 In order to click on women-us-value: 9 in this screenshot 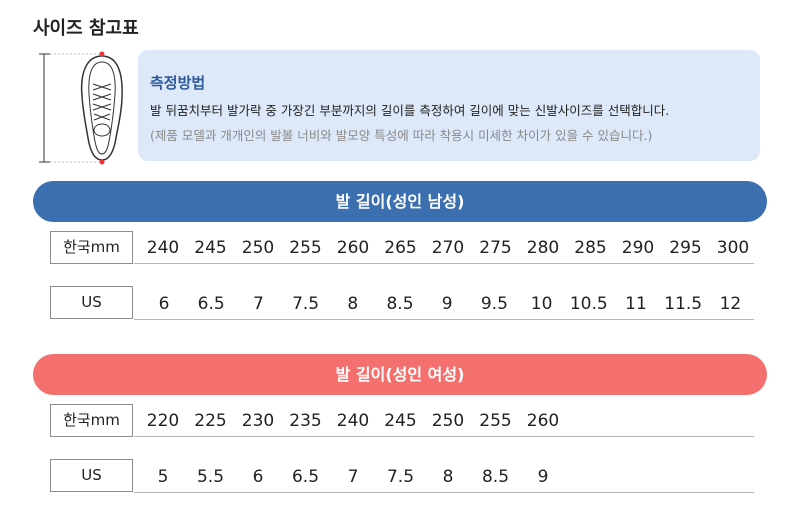, I will do `click(543, 477)`.